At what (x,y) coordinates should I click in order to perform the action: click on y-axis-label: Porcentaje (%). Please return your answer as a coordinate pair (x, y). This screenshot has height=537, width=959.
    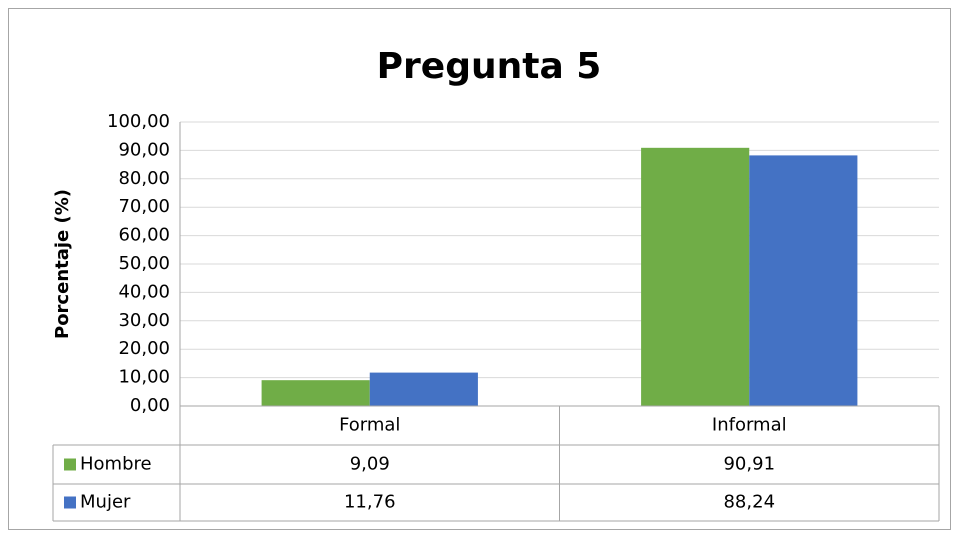
    Looking at the image, I should click on (62, 264).